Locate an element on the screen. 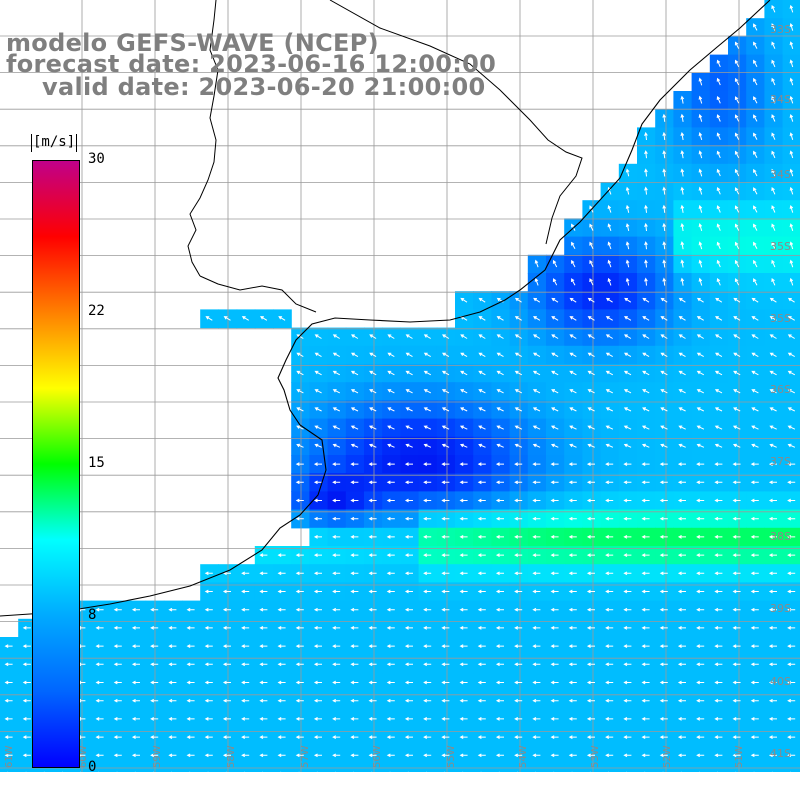 This screenshot has width=800, height=800. latitude-label: 33S is located at coordinates (780, 29).